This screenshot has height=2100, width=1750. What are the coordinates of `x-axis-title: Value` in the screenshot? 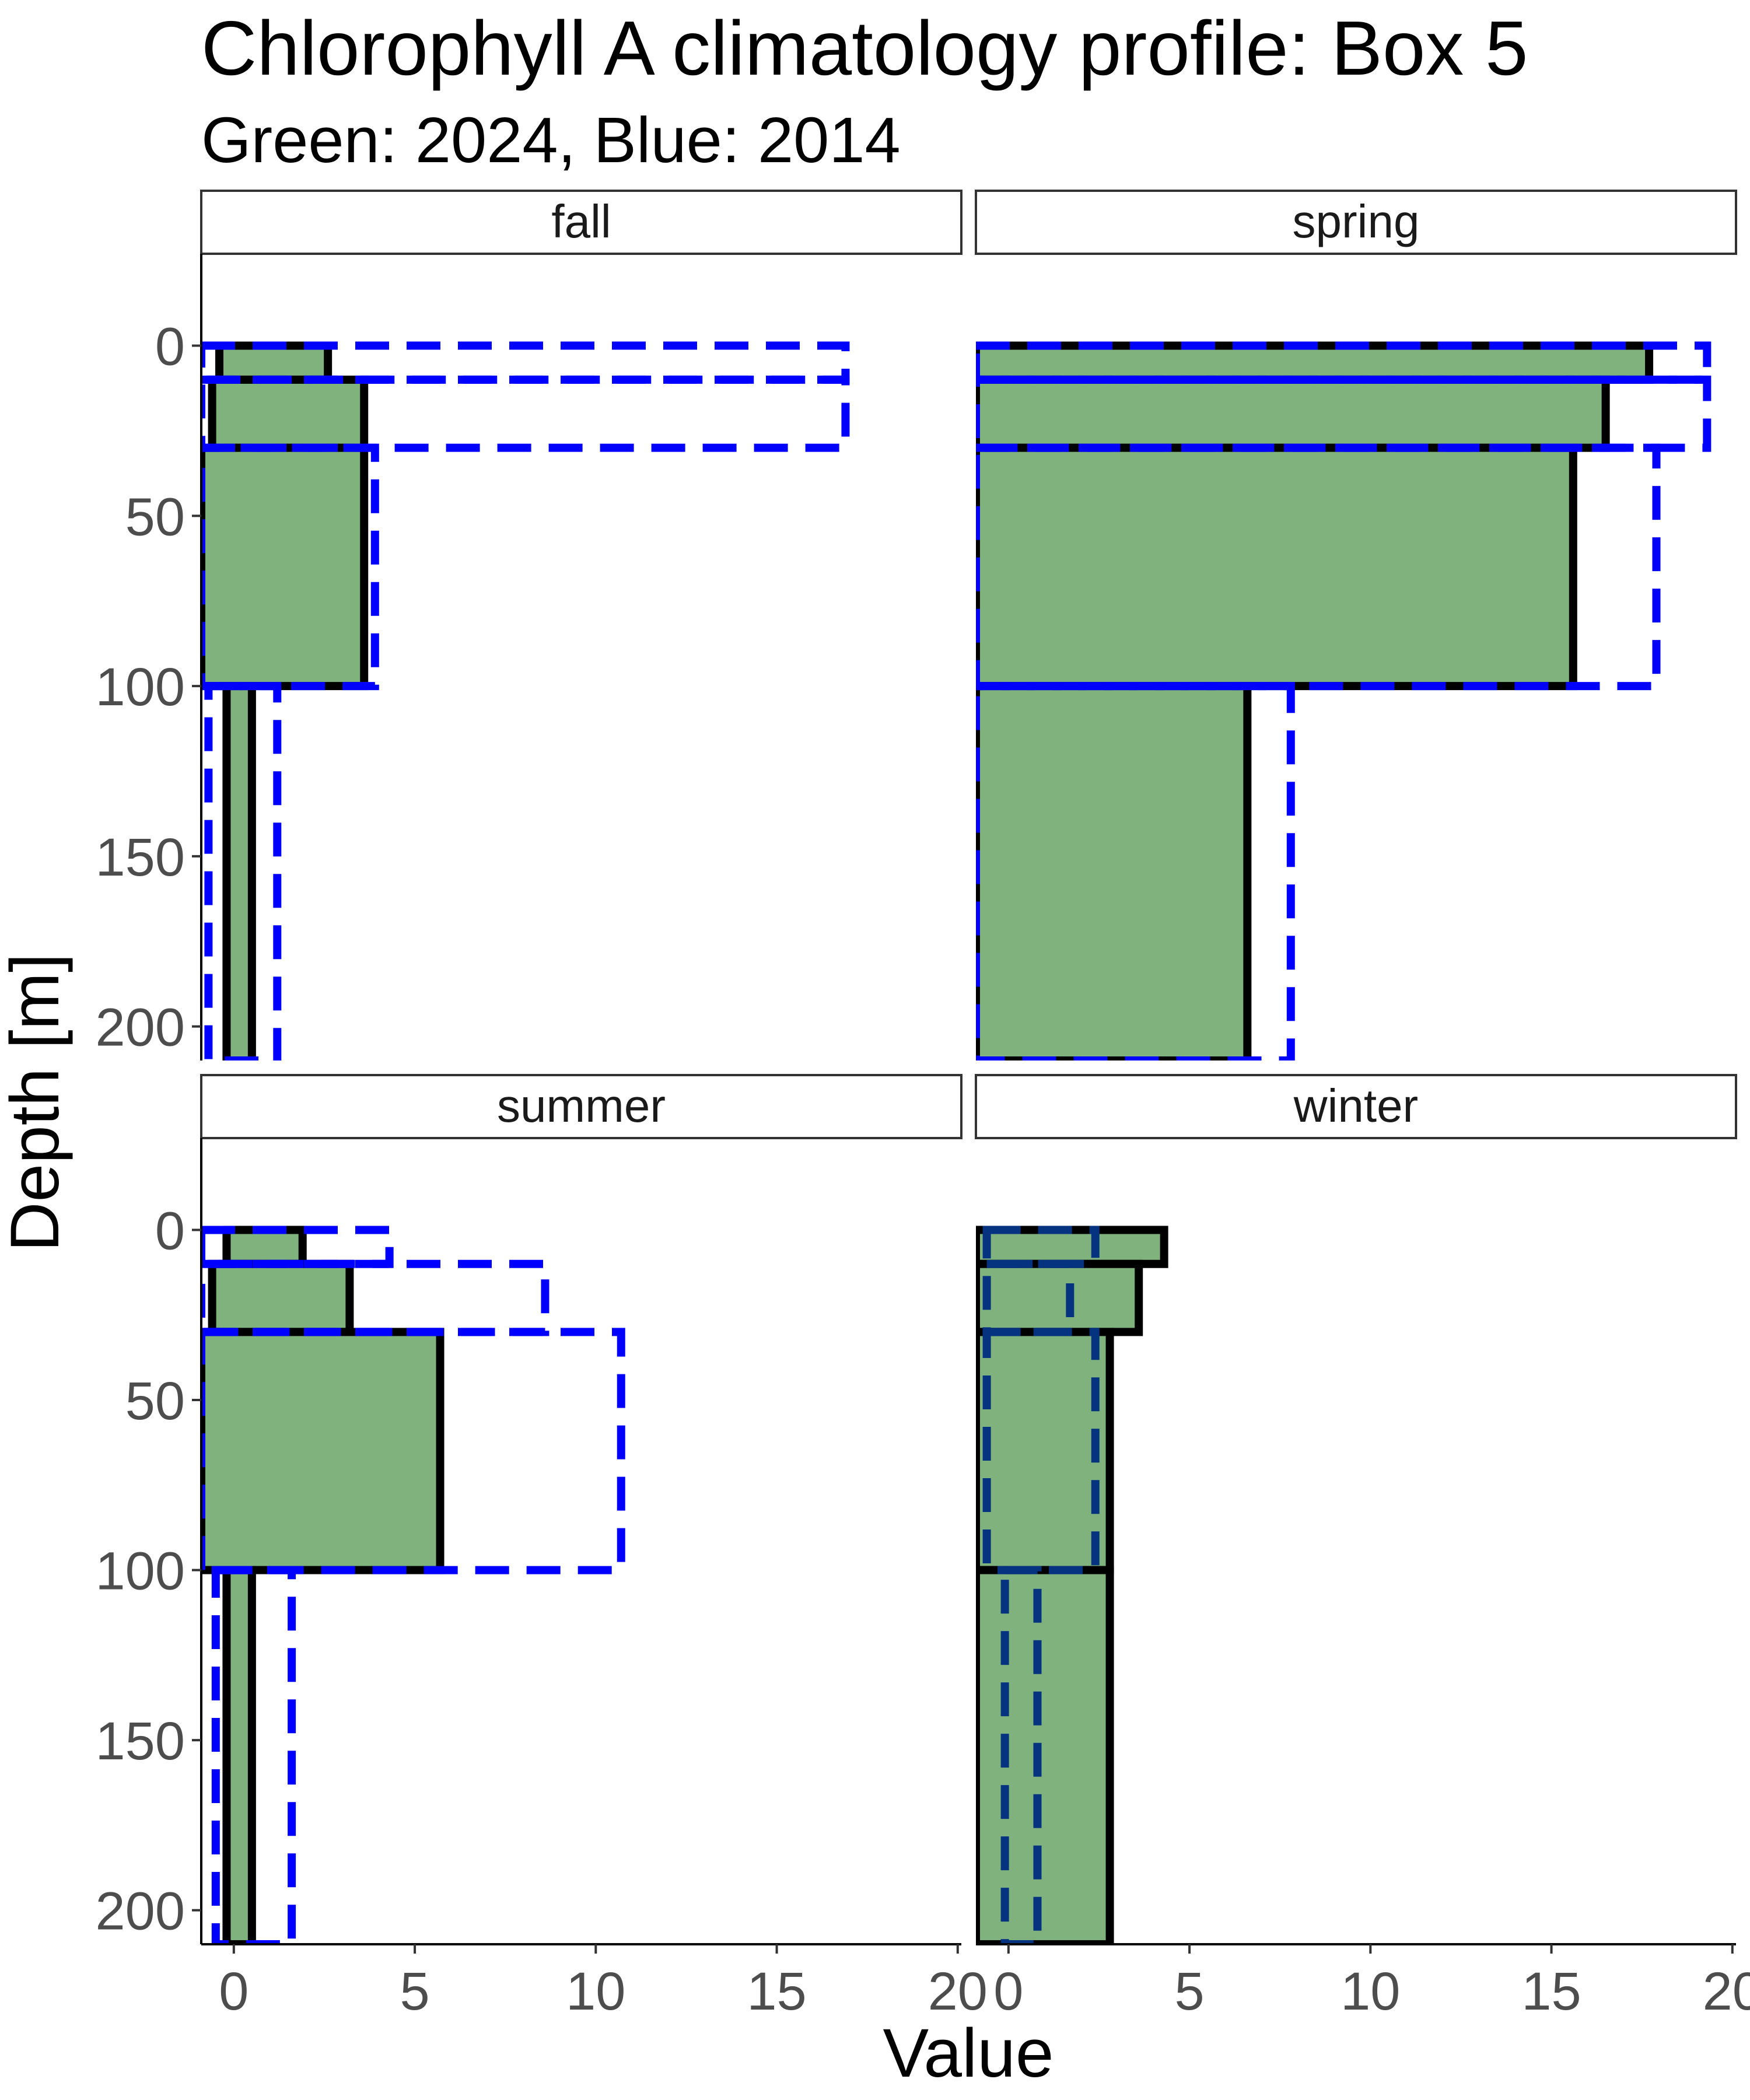 It's located at (968, 2053).